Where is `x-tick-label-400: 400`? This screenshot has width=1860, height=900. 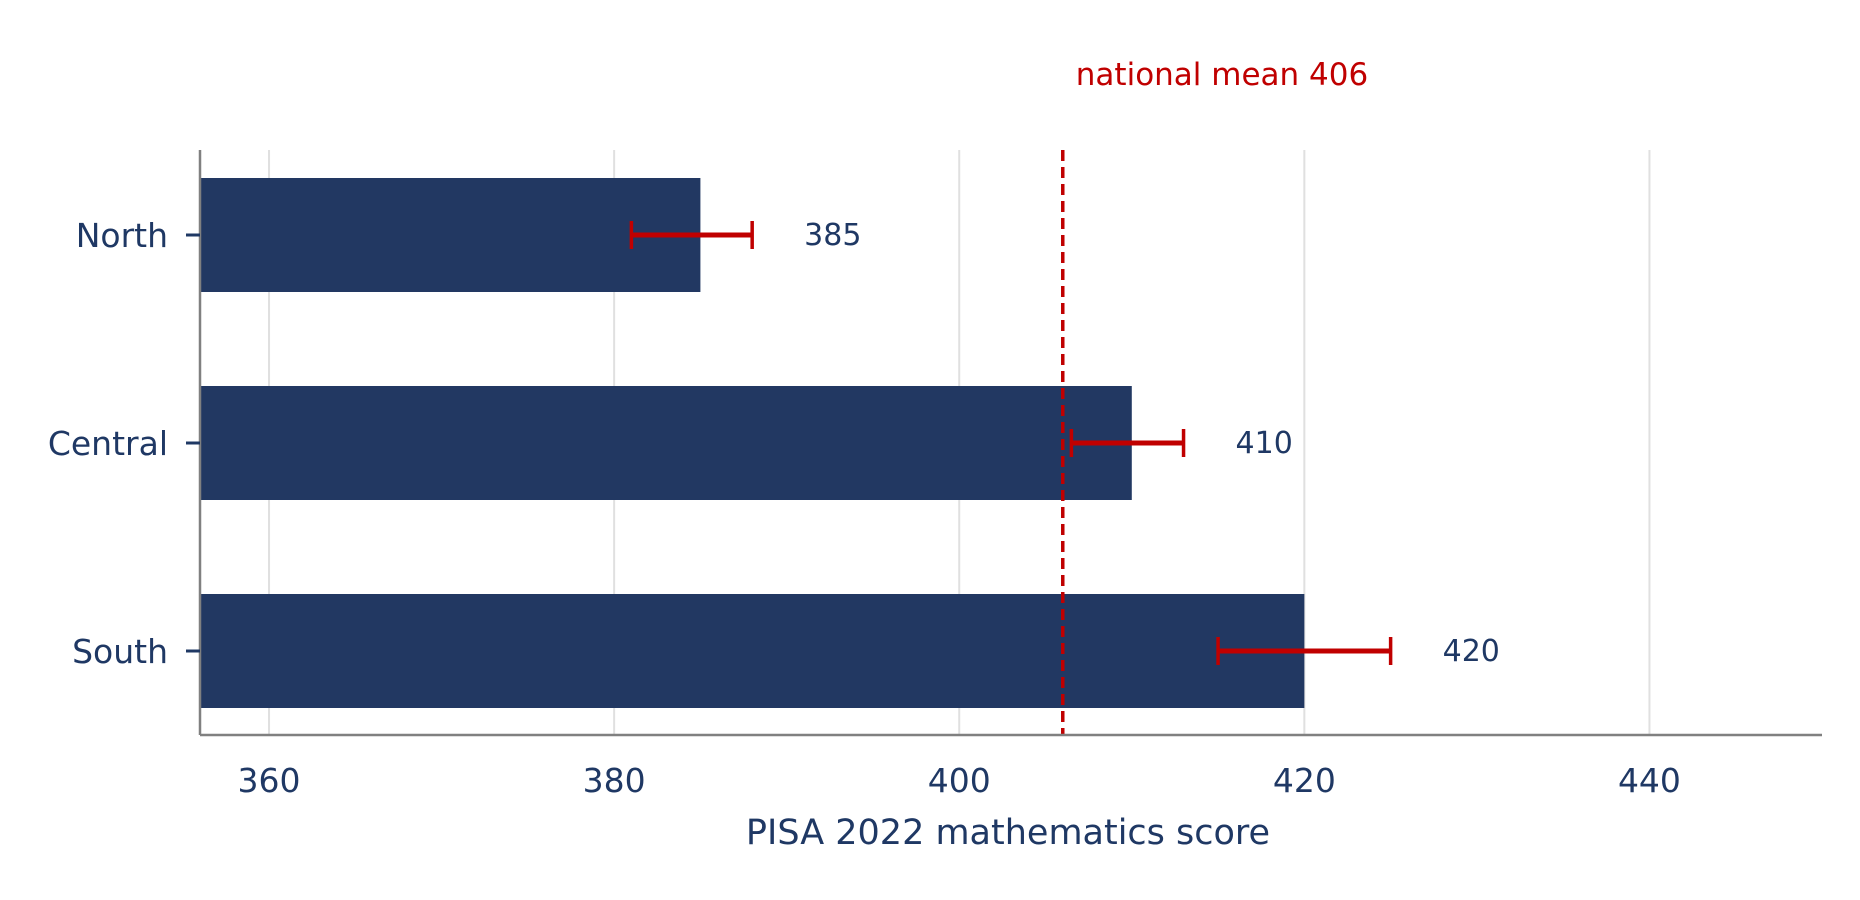
x-tick-label-400: 400 is located at coordinates (959, 780).